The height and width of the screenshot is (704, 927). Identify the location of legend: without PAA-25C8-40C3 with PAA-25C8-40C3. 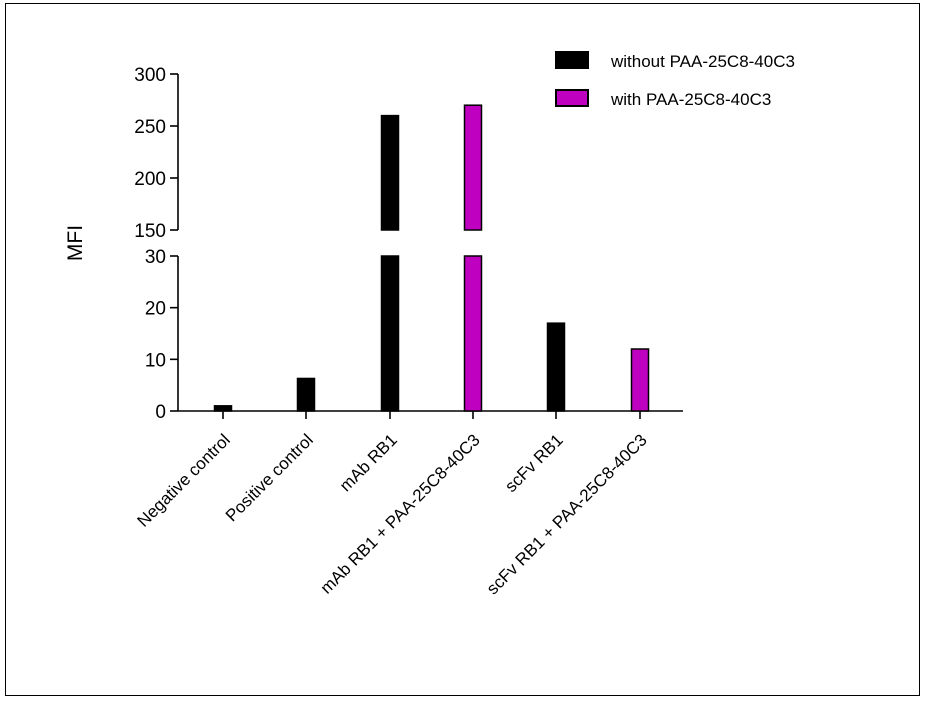
(675, 80).